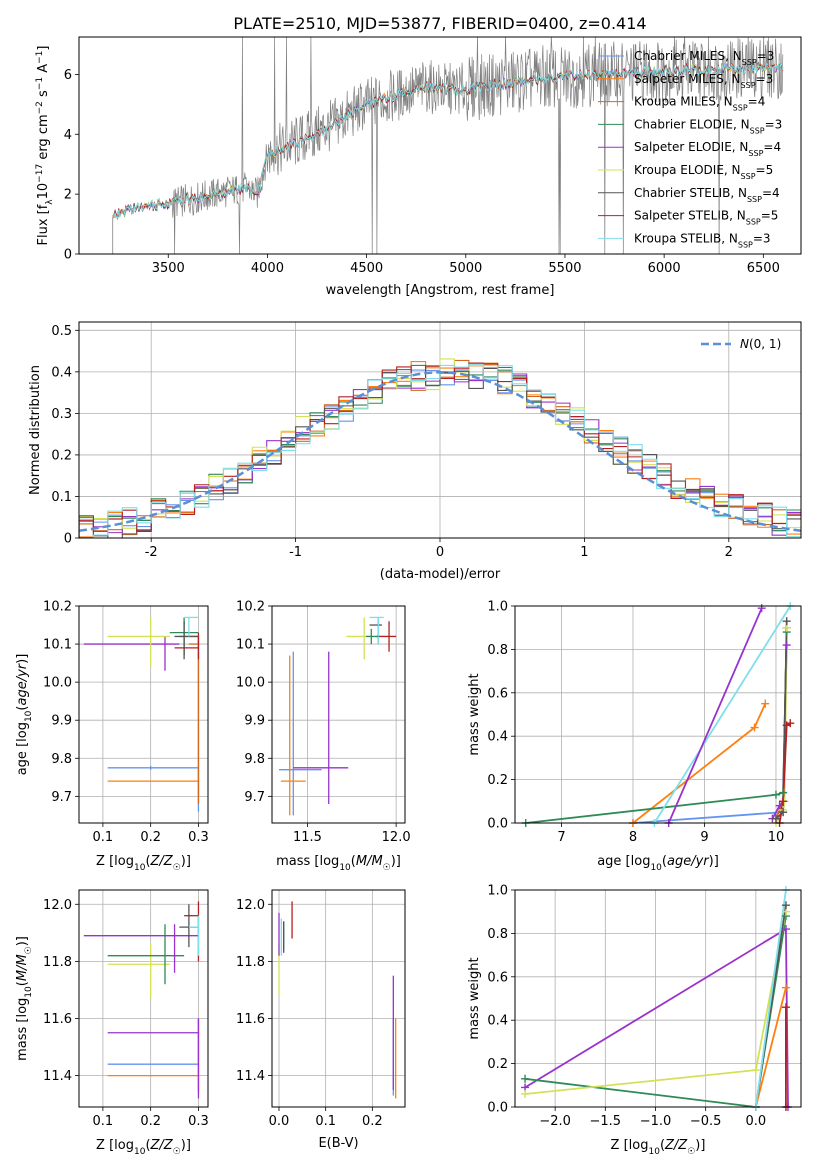 This screenshot has height=1170, width=819. What do you see at coordinates (57, 1076) in the screenshot?
I see `y-tick-label: 11.4` at bounding box center [57, 1076].